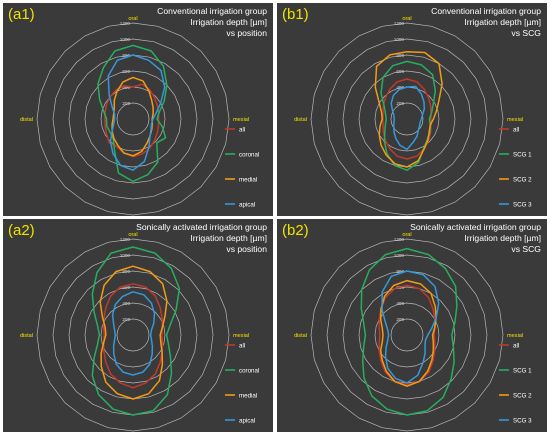 The image size is (550, 434). I want to click on chart-title-line: Conventional irrigation group, so click(486, 11).